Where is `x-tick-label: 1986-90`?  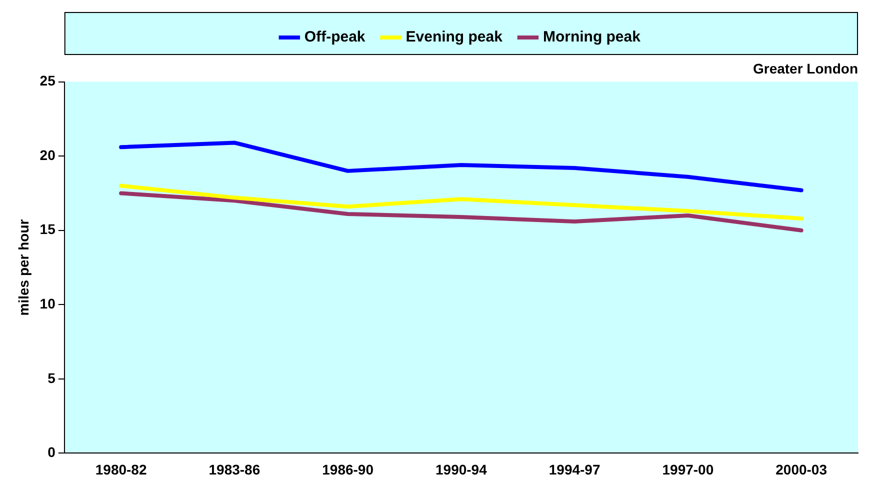 x-tick-label: 1986-90 is located at coordinates (348, 469).